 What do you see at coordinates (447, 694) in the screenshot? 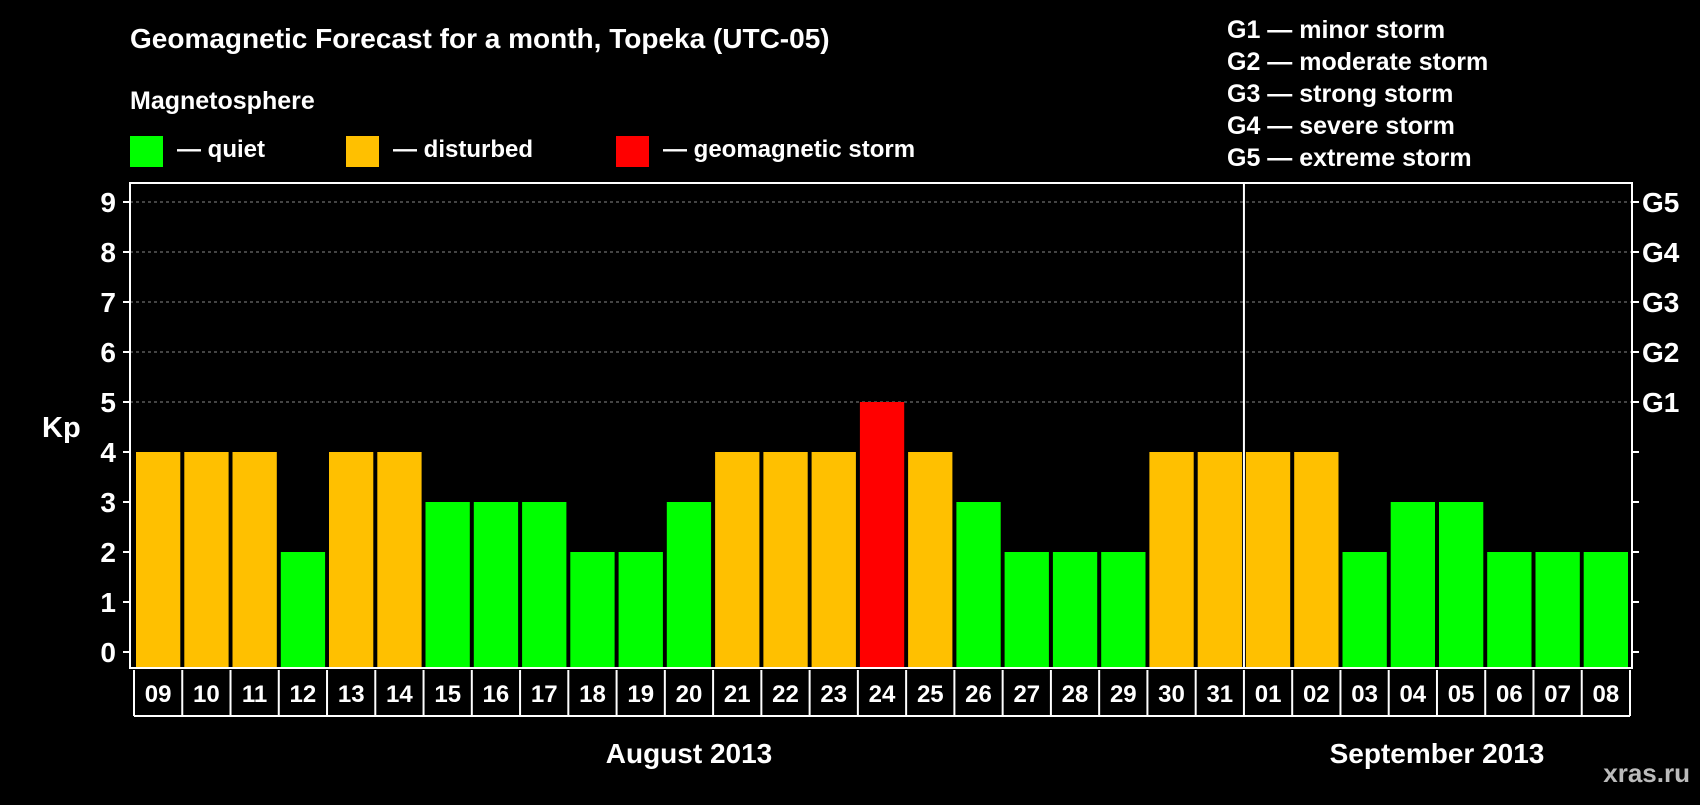
I see `x-tick-label-15: 15` at bounding box center [447, 694].